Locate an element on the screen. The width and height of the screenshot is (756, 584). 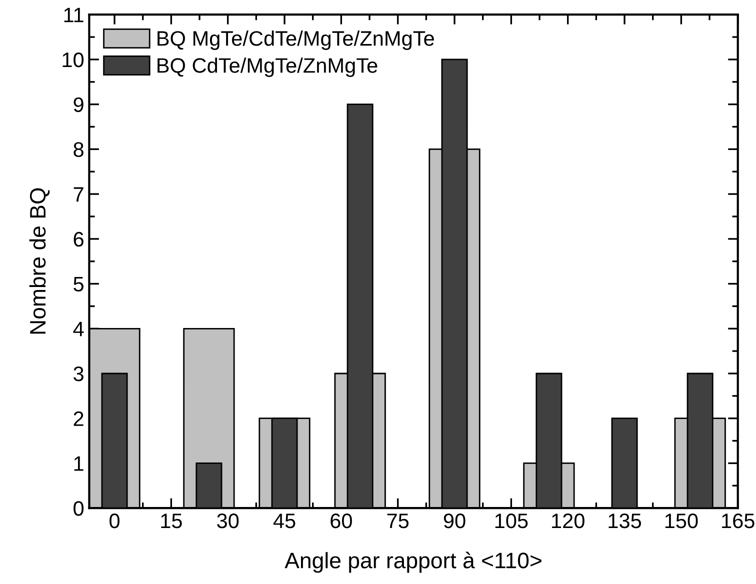
legend-label: BQ CdTe/MgTe/ZnMgTe is located at coordinates (268, 67).